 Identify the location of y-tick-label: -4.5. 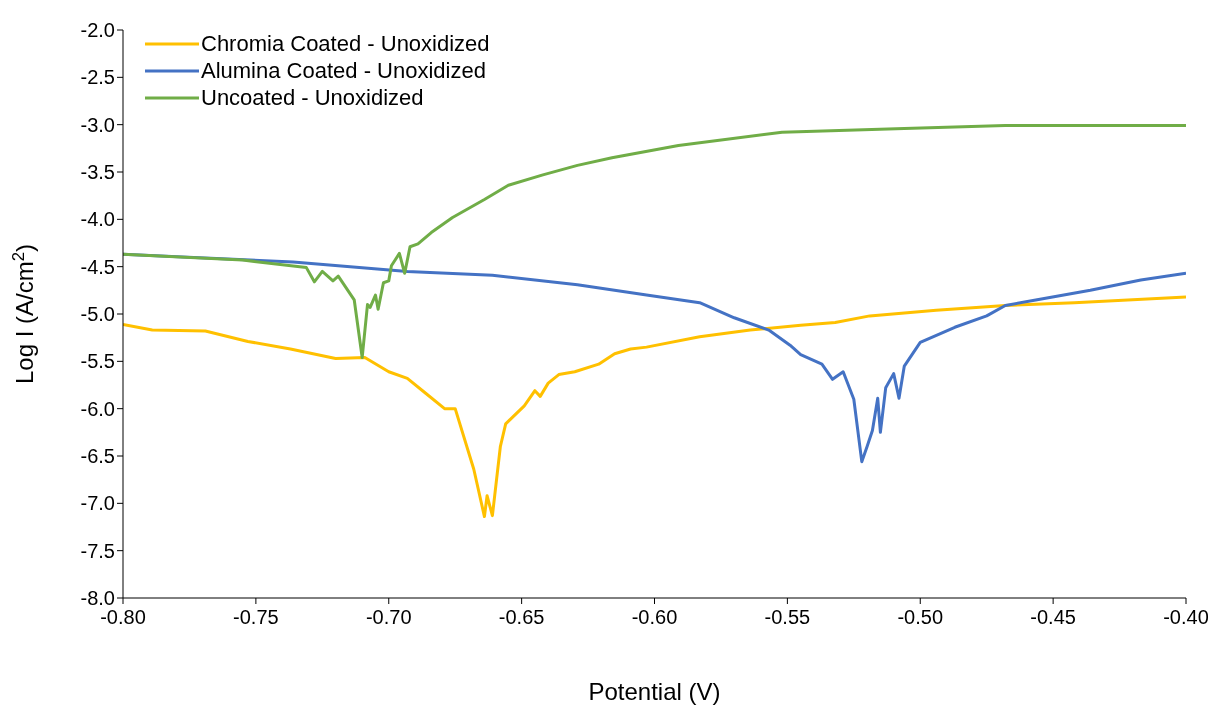
(97, 266).